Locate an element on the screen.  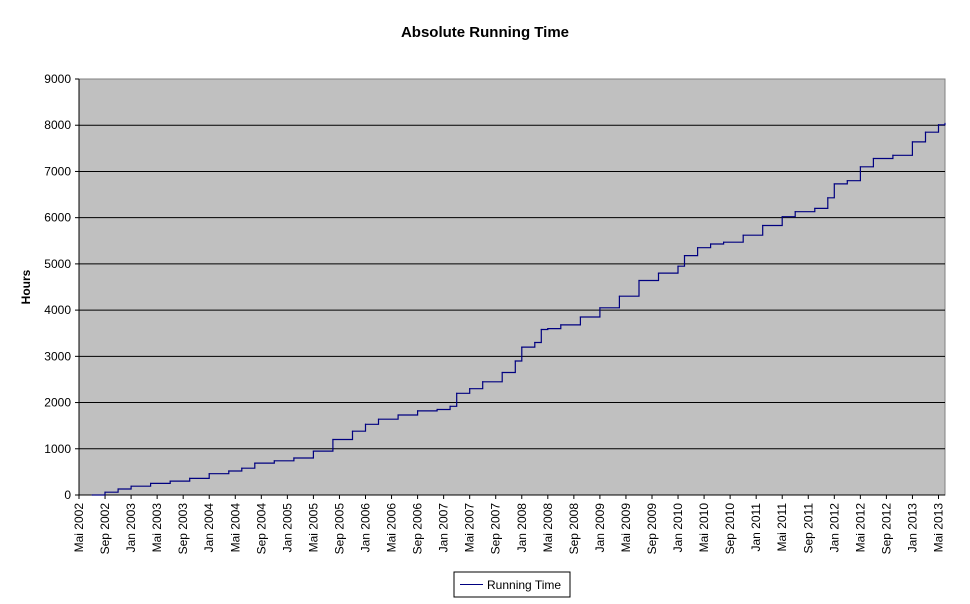
x-tick-label: Sep 2009 is located at coordinates (652, 529).